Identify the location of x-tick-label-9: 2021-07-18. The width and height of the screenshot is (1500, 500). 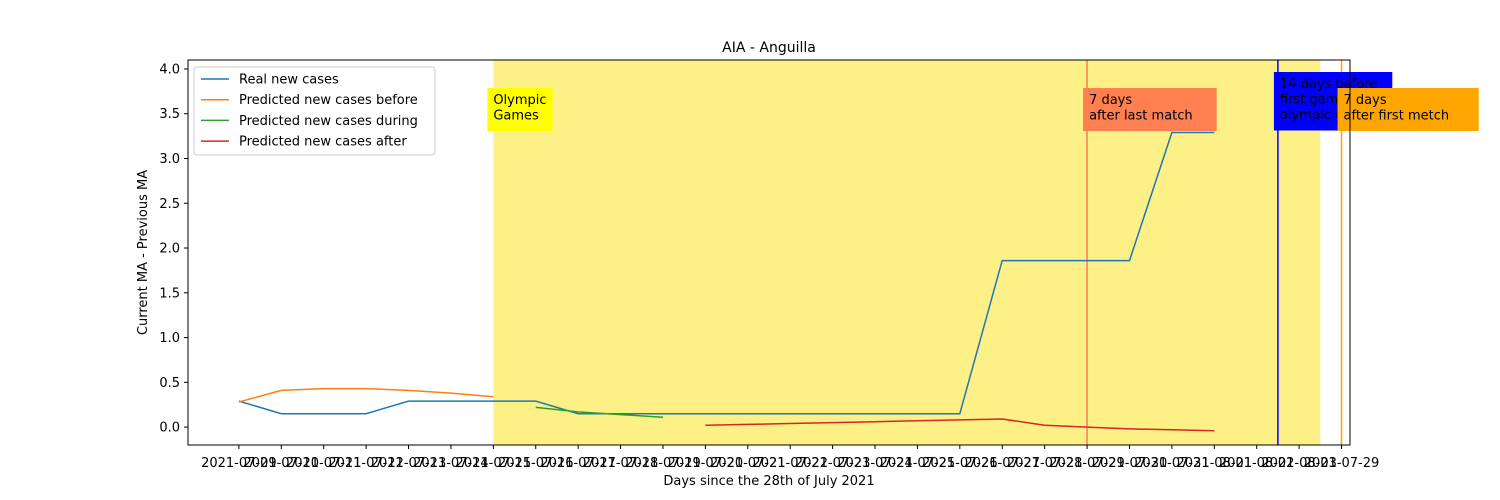
(621, 463).